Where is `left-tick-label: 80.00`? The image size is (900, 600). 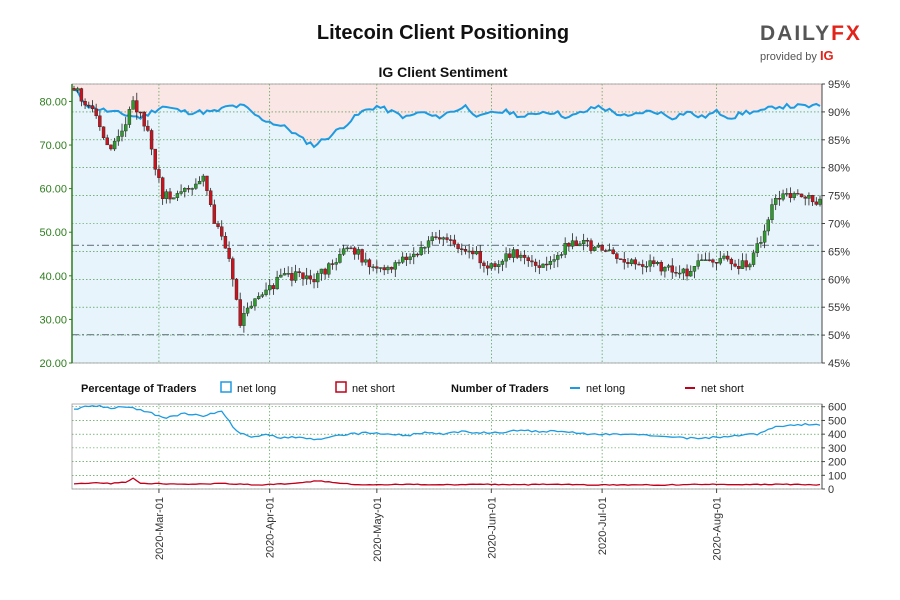
left-tick-label: 80.00 is located at coordinates (53, 102).